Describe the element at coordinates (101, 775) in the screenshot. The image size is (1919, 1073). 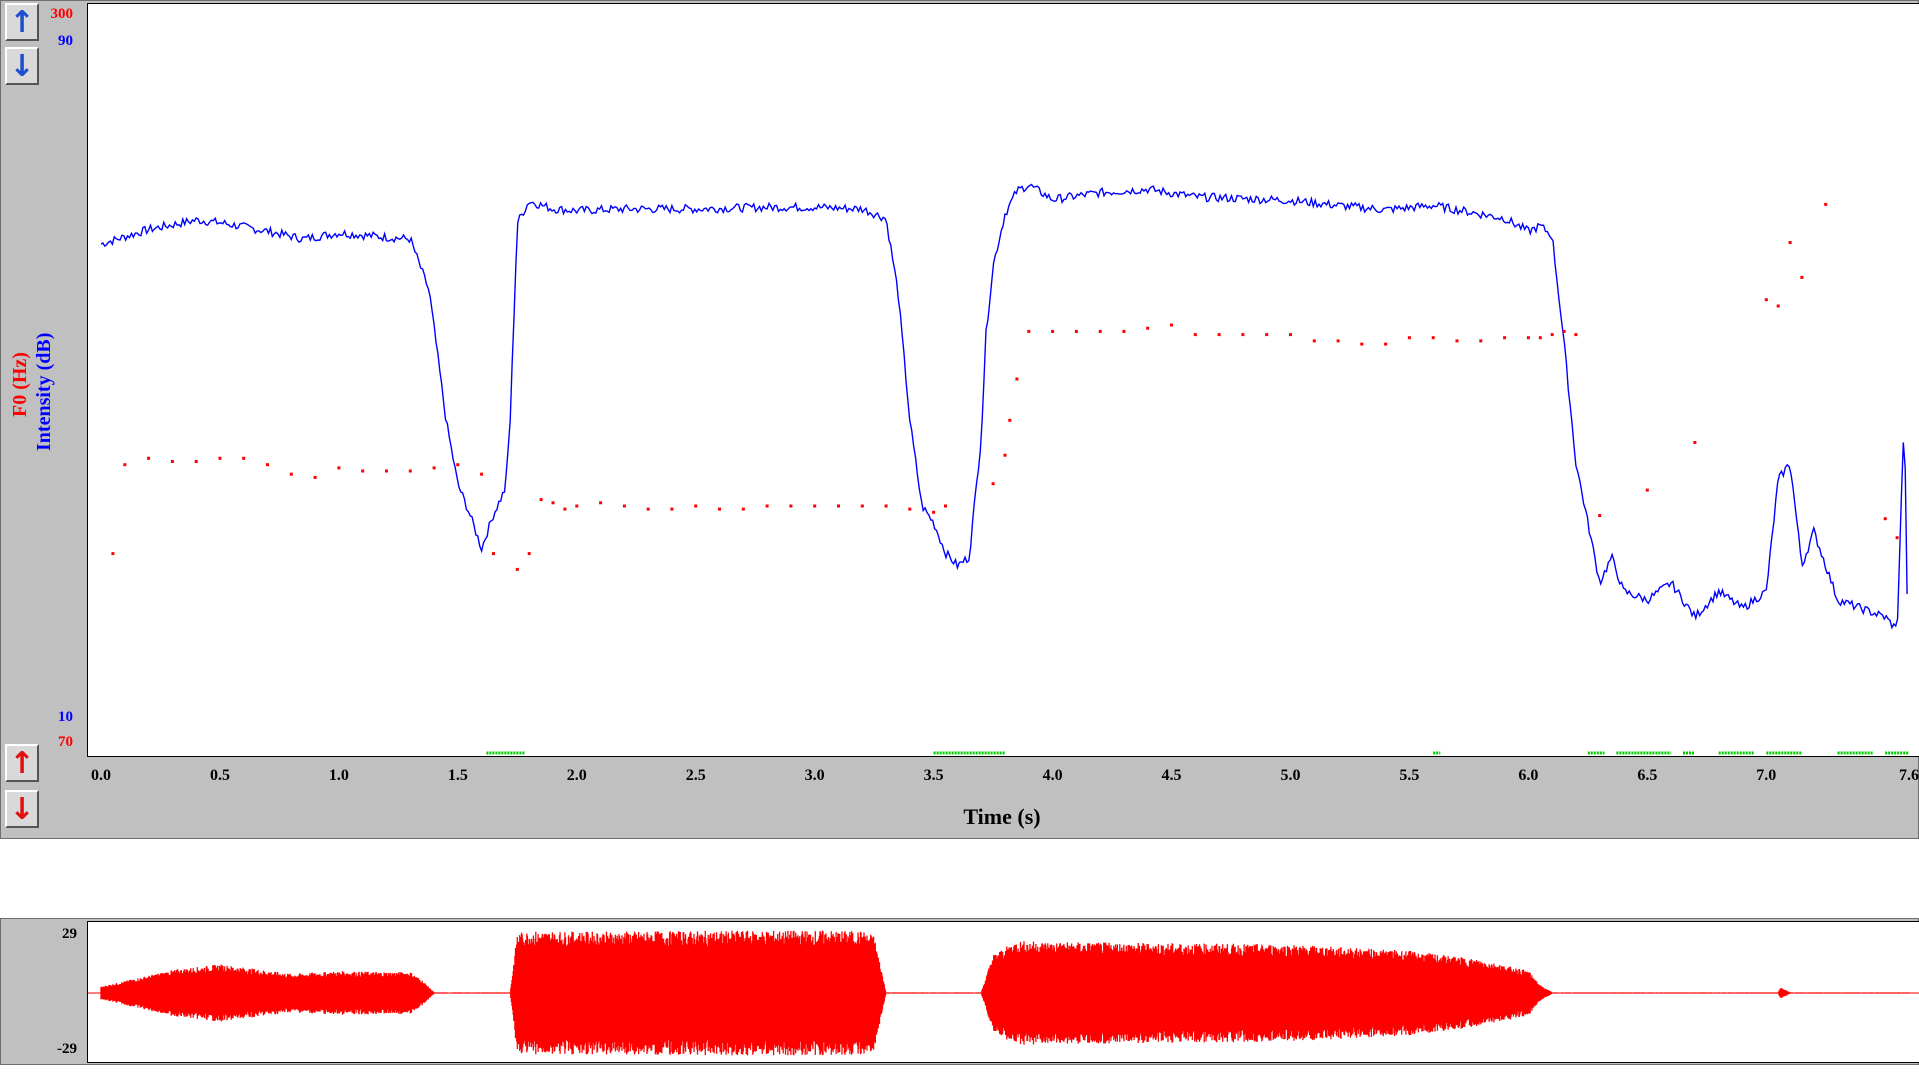
I see `x-tick-label: 0.0` at that location.